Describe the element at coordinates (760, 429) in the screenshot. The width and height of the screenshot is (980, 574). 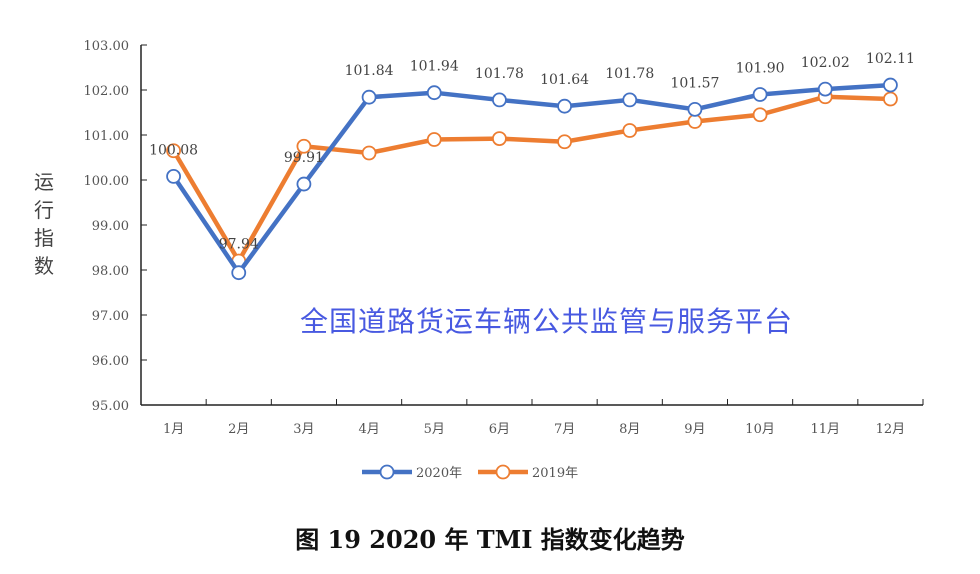
I see `x-tick-label: 10月` at that location.